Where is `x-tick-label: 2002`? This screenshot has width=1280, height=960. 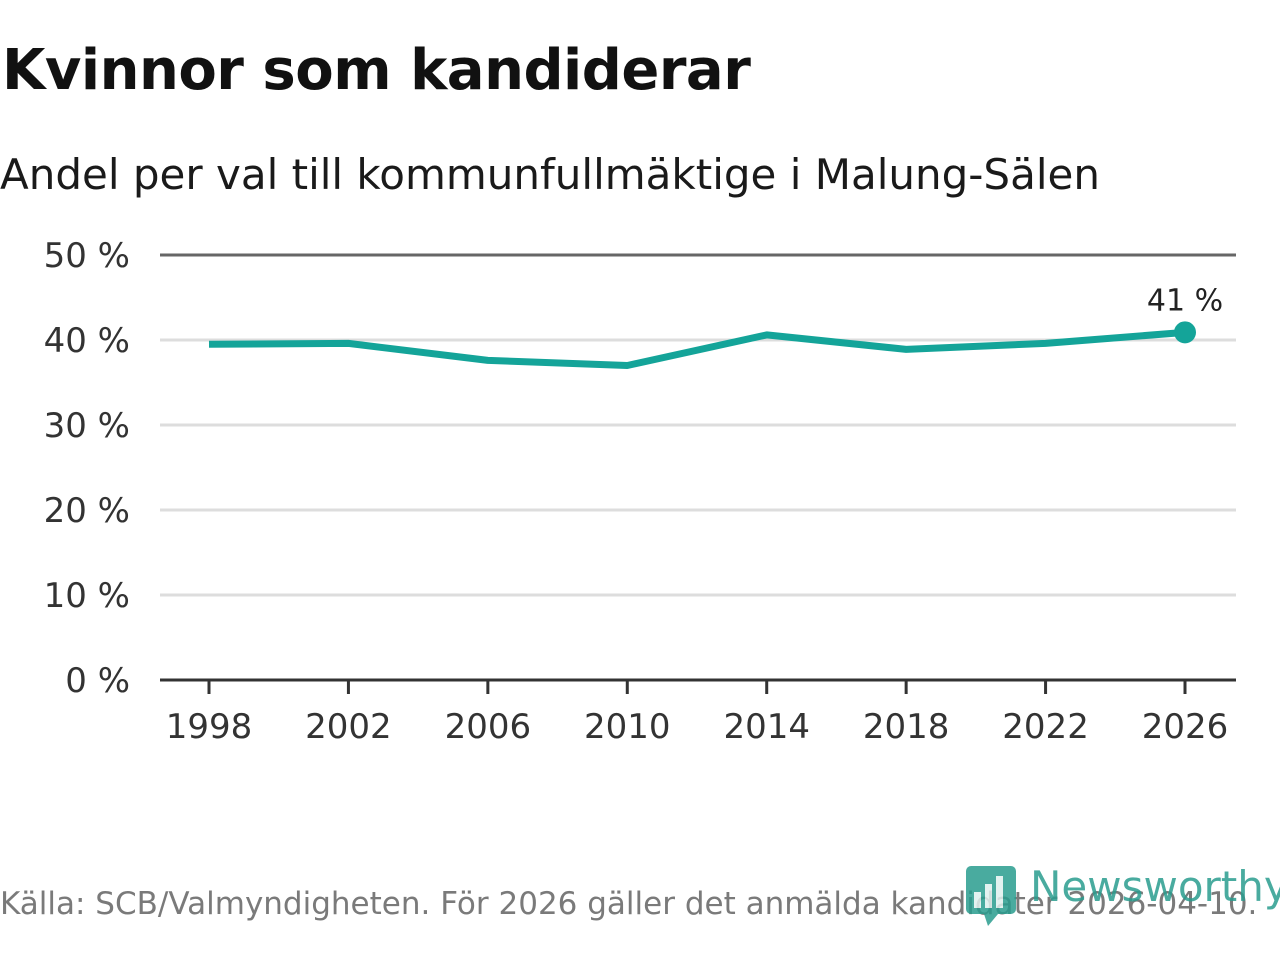 x-tick-label: 2002 is located at coordinates (348, 727).